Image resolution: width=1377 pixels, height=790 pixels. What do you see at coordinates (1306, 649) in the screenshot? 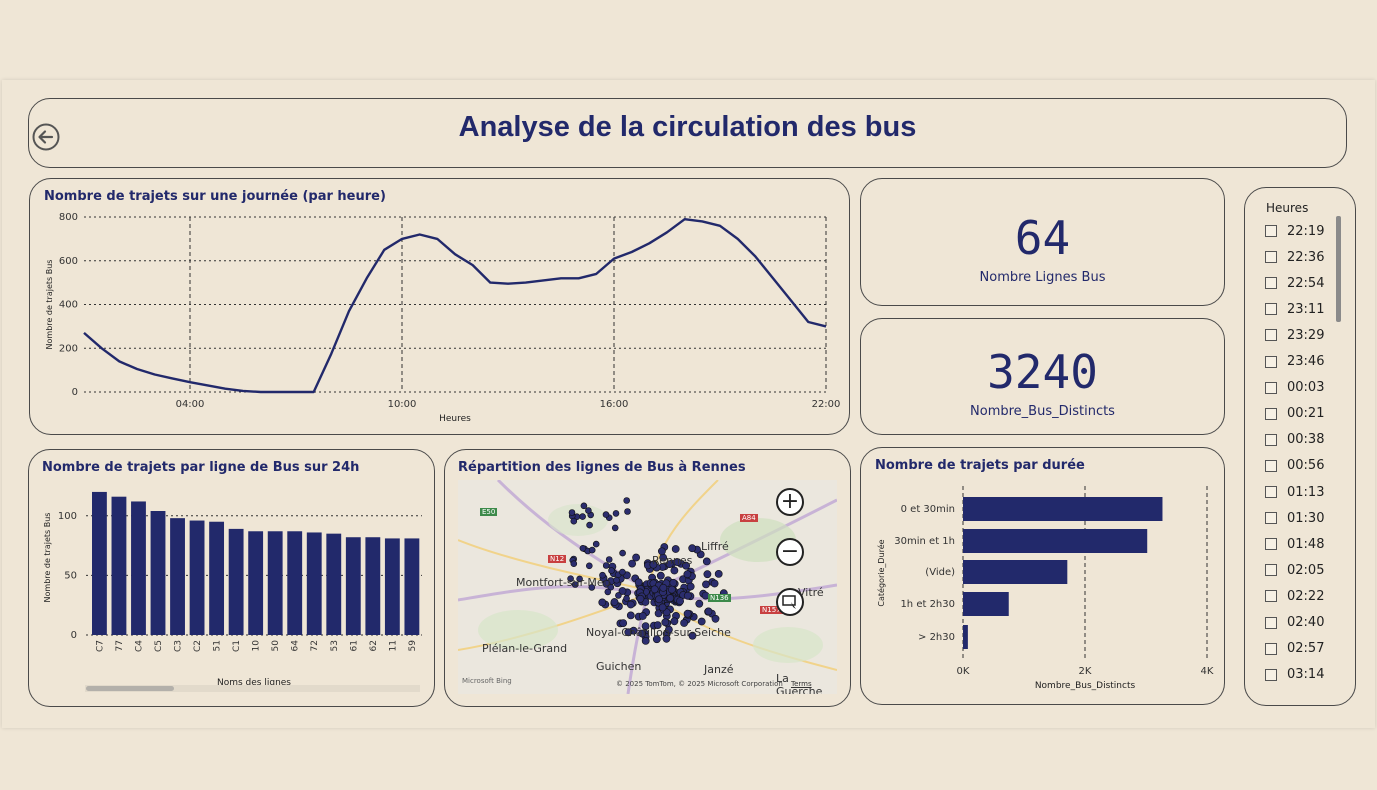
I see `slicer-item-label: 02:57` at bounding box center [1306, 649].